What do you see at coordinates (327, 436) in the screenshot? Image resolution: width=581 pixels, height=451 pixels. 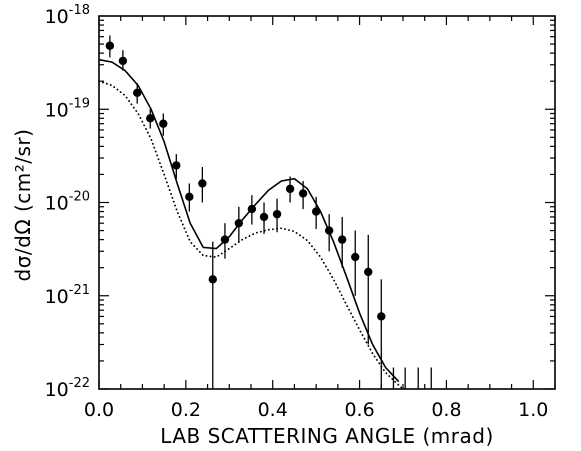 I see `x-axis-title: LAB SCATTERING ANGLE (mrad)` at bounding box center [327, 436].